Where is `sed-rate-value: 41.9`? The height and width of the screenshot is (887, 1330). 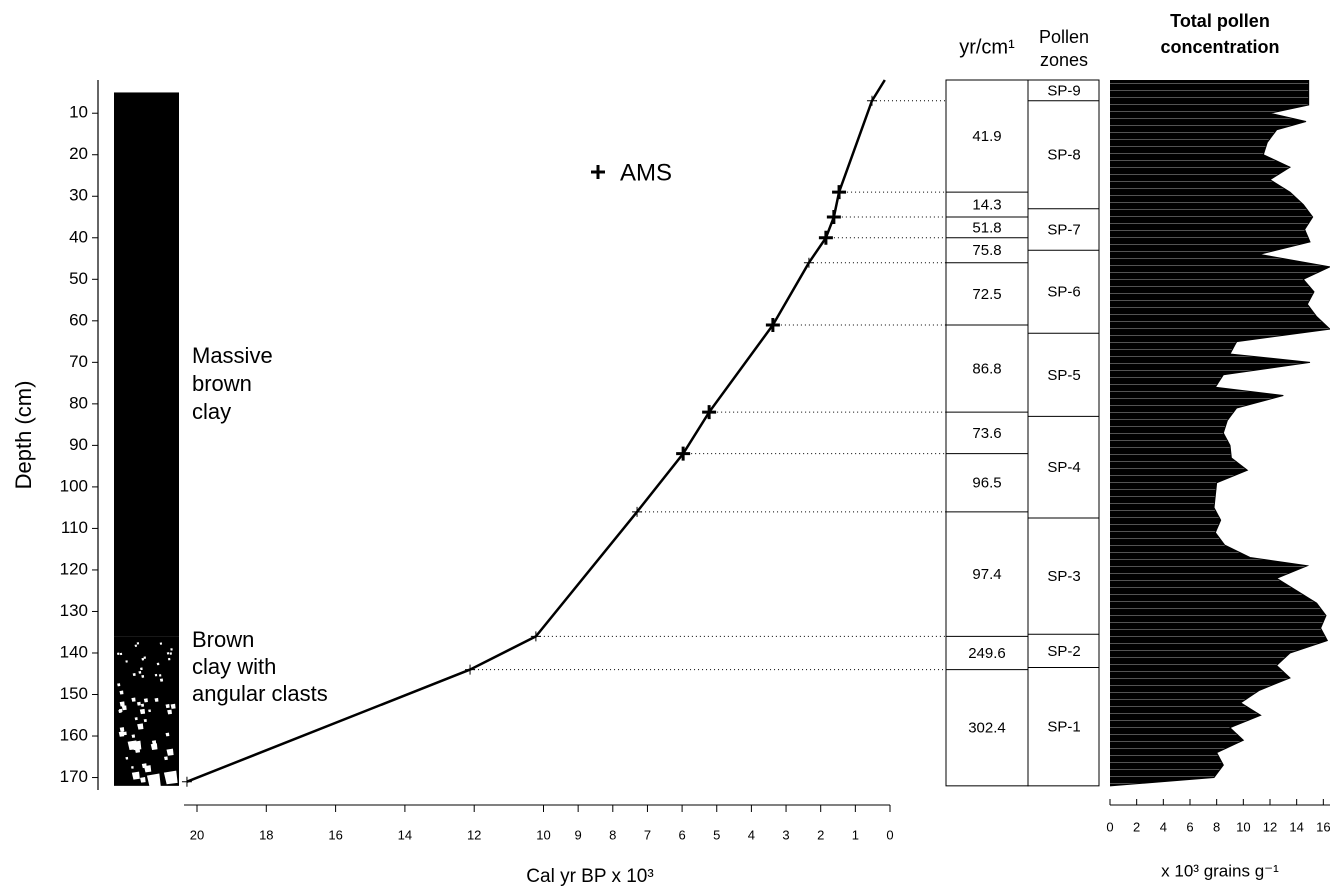
sed-rate-value: 41.9 is located at coordinates (986, 136).